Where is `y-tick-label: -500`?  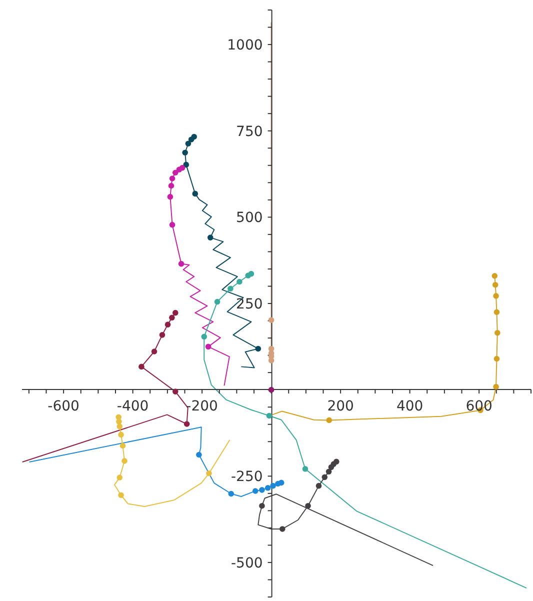
y-tick-label: -500 is located at coordinates (247, 563).